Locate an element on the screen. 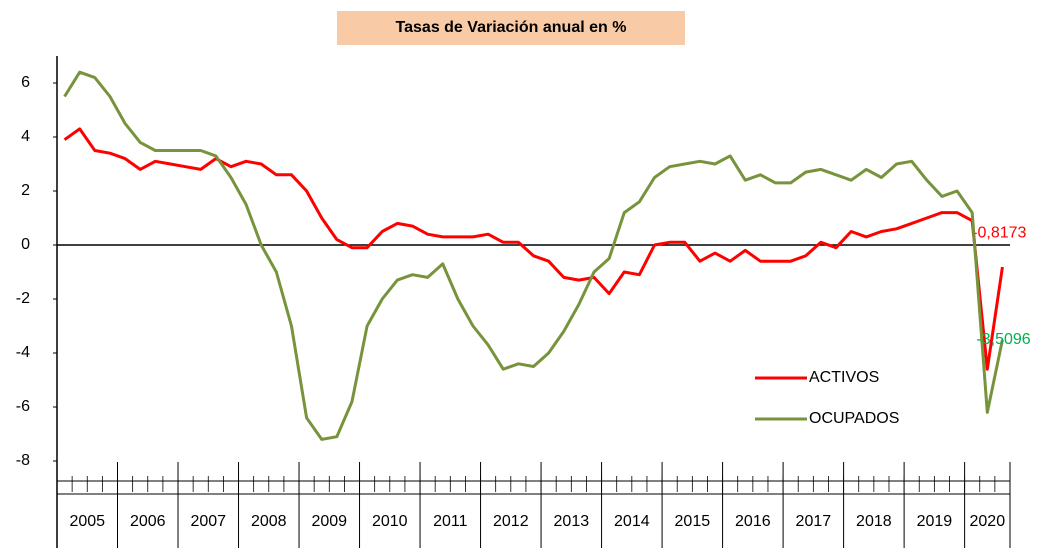 This screenshot has height=559, width=1055. x-tick-label: 2008 is located at coordinates (269, 521).